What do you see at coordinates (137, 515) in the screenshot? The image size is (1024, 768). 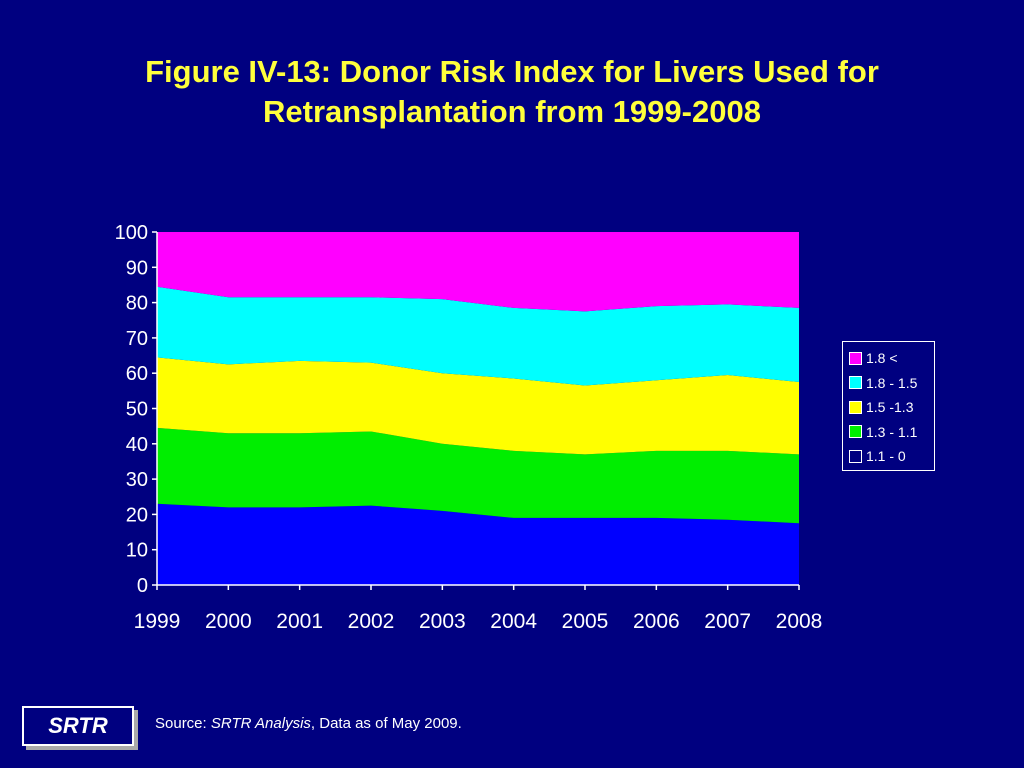 I see `y-tick-label: 20` at bounding box center [137, 515].